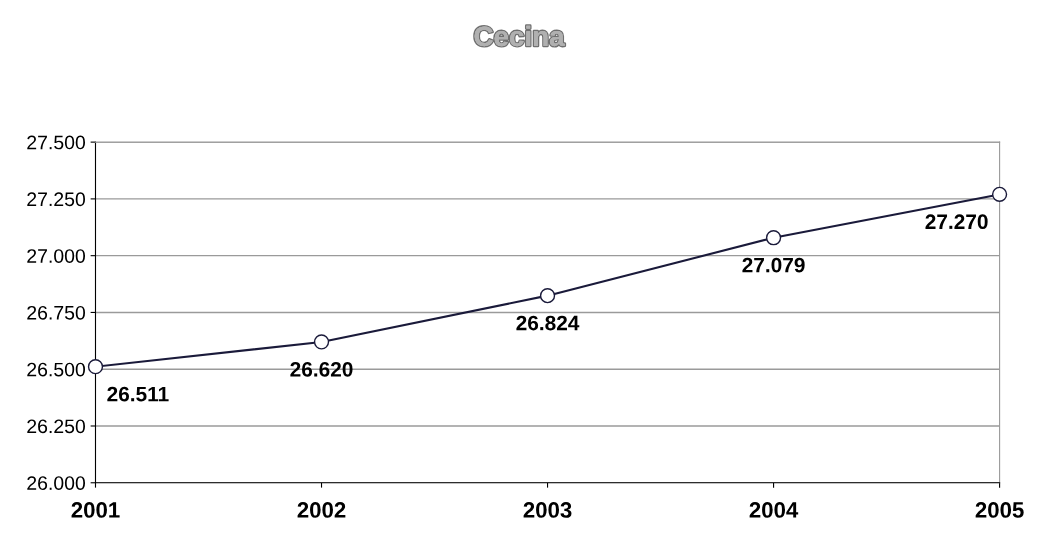 This screenshot has width=1038, height=553. I want to click on y-tick-label: 27.250, so click(56, 199).